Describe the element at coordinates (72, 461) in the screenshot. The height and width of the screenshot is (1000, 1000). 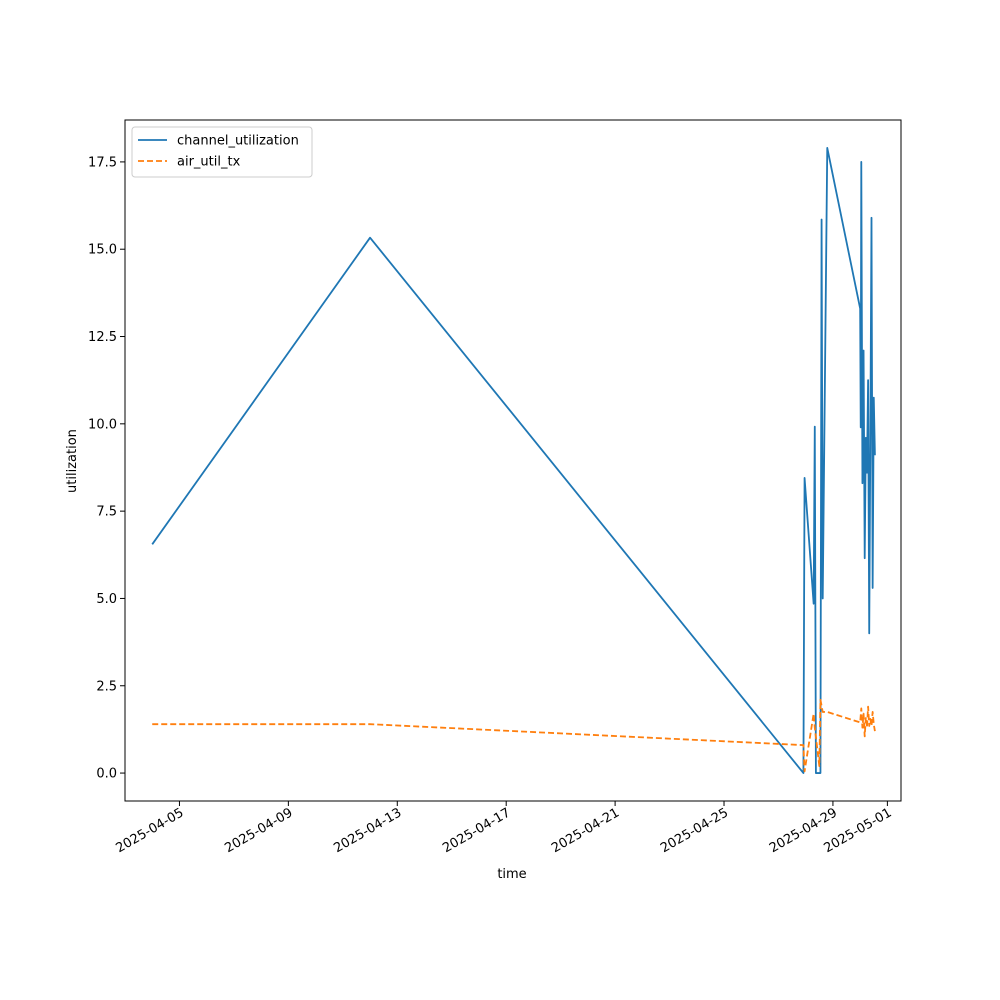
I see `y-axis-label: utilization` at that location.